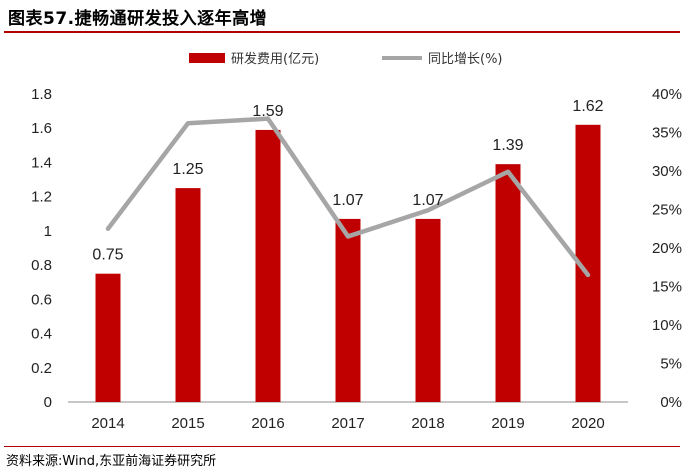 The image size is (684, 470). Describe the element at coordinates (41, 162) in the screenshot. I see `y-left-tick-label: 1.4` at that location.